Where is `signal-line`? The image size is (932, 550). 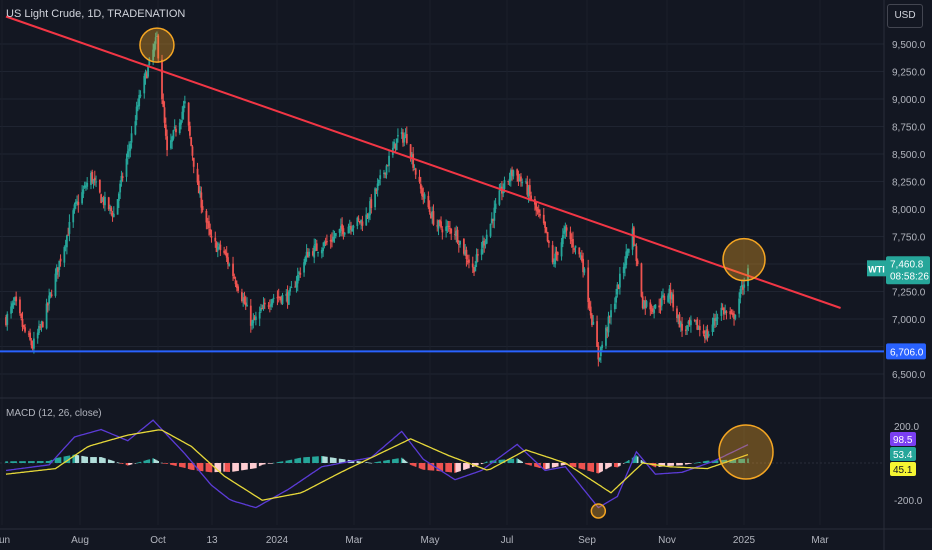
signal-line is located at coordinates (377, 465).